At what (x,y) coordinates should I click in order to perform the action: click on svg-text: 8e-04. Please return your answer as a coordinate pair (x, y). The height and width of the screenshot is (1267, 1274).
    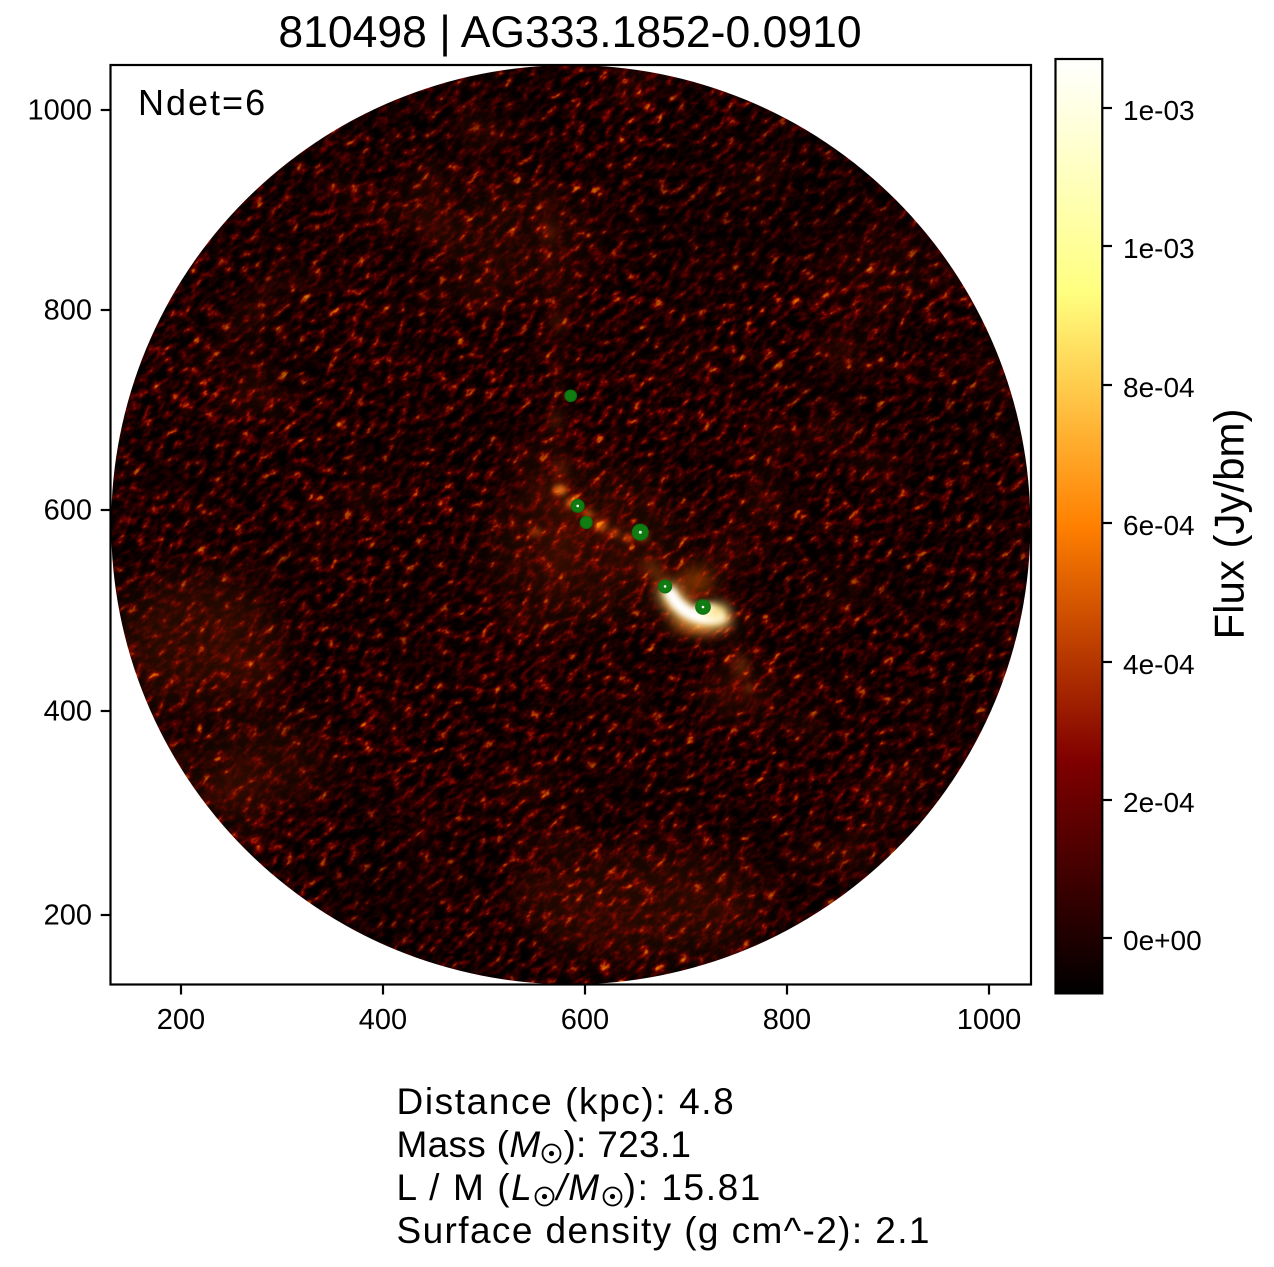
    Looking at the image, I should click on (1159, 387).